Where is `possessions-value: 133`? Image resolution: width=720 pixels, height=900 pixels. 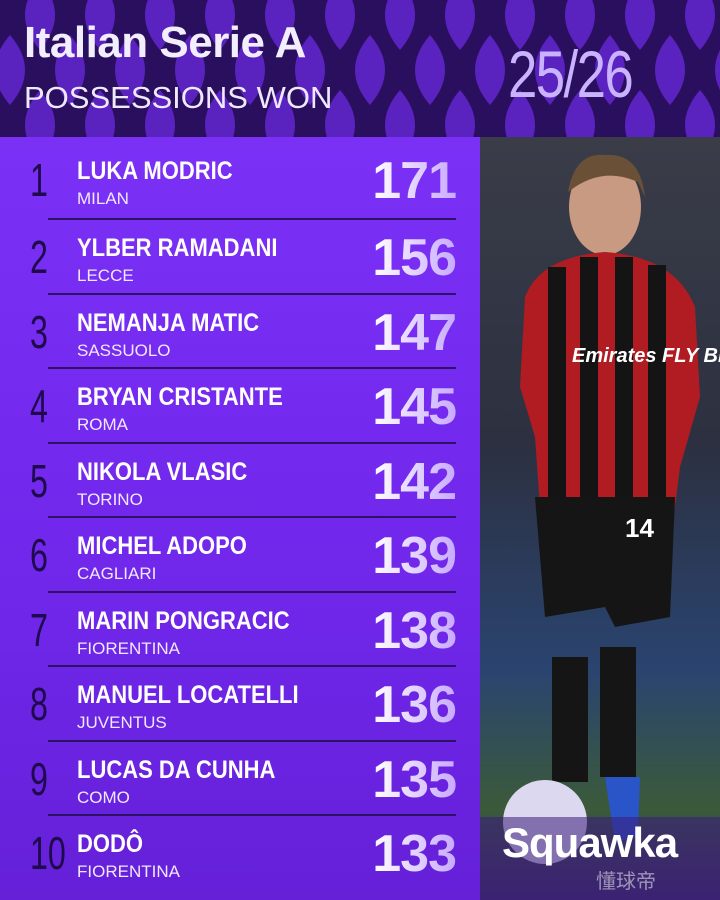 possessions-value: 133 is located at coordinates (414, 854).